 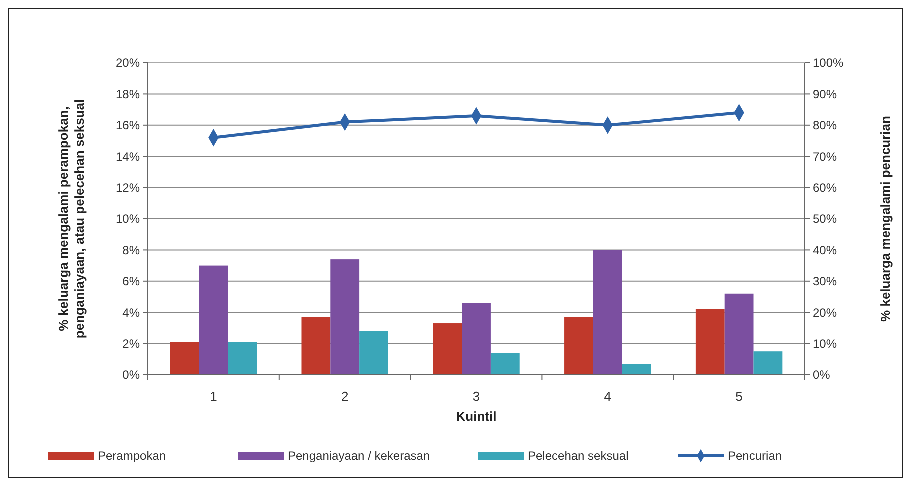 I want to click on y-tick-label: 6%, so click(x=131, y=281).